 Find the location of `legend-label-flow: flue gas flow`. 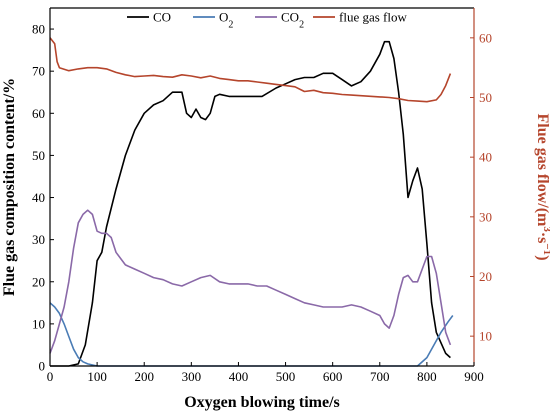

legend-label-flow: flue gas flow is located at coordinates (373, 17).